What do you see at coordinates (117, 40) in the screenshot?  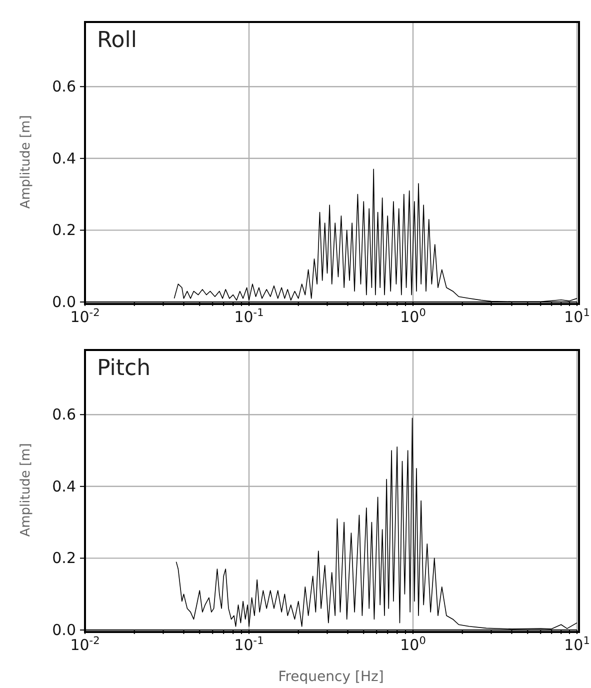 I see `chart-title: Roll` at bounding box center [117, 40].